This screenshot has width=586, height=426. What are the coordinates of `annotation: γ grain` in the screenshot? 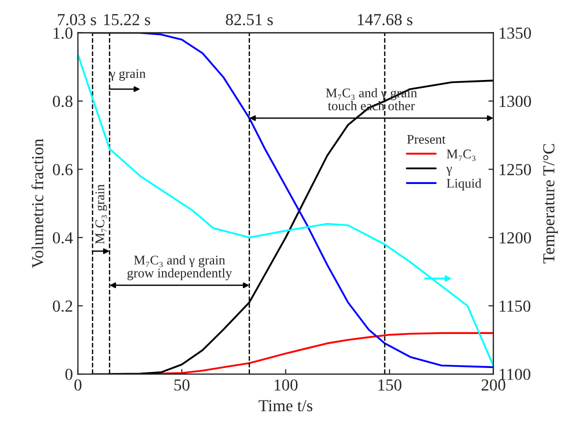 It's located at (128, 75).